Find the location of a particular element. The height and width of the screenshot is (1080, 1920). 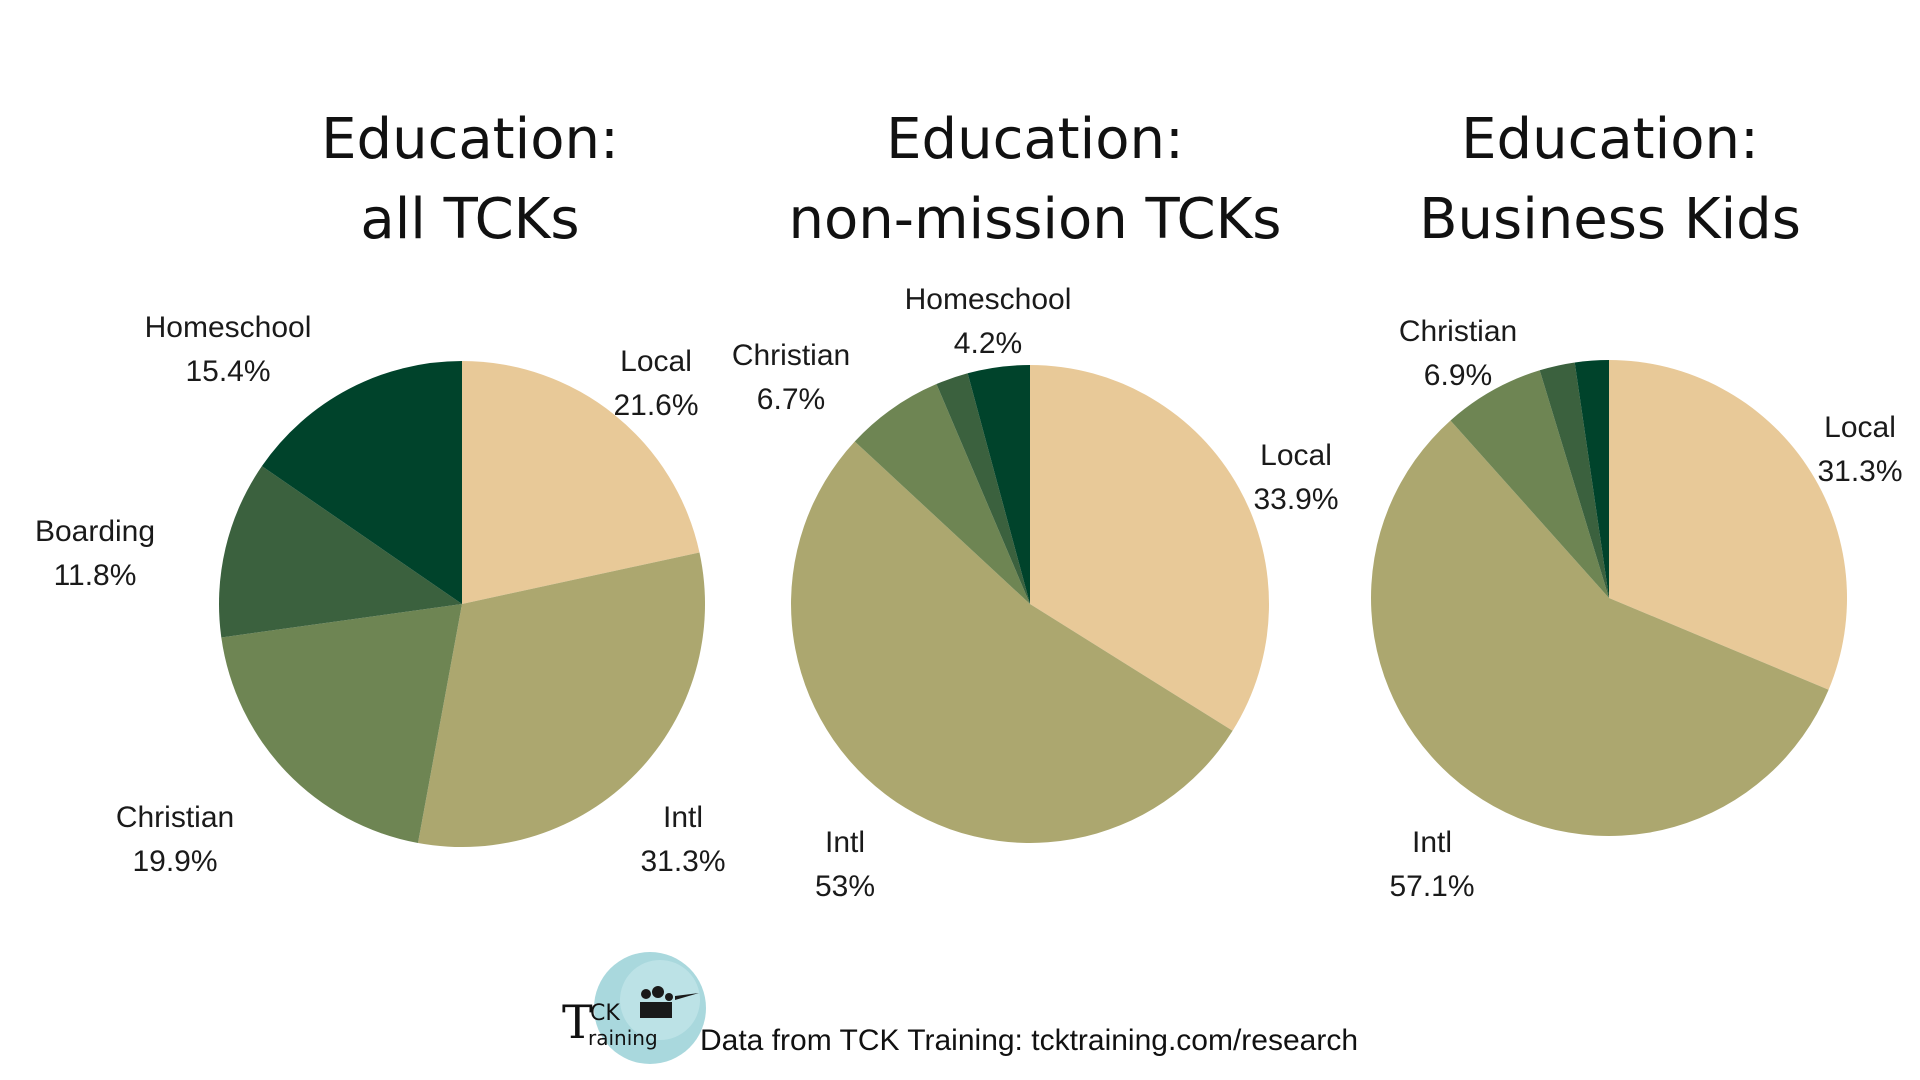

slice-value: 57.1% is located at coordinates (1432, 886).